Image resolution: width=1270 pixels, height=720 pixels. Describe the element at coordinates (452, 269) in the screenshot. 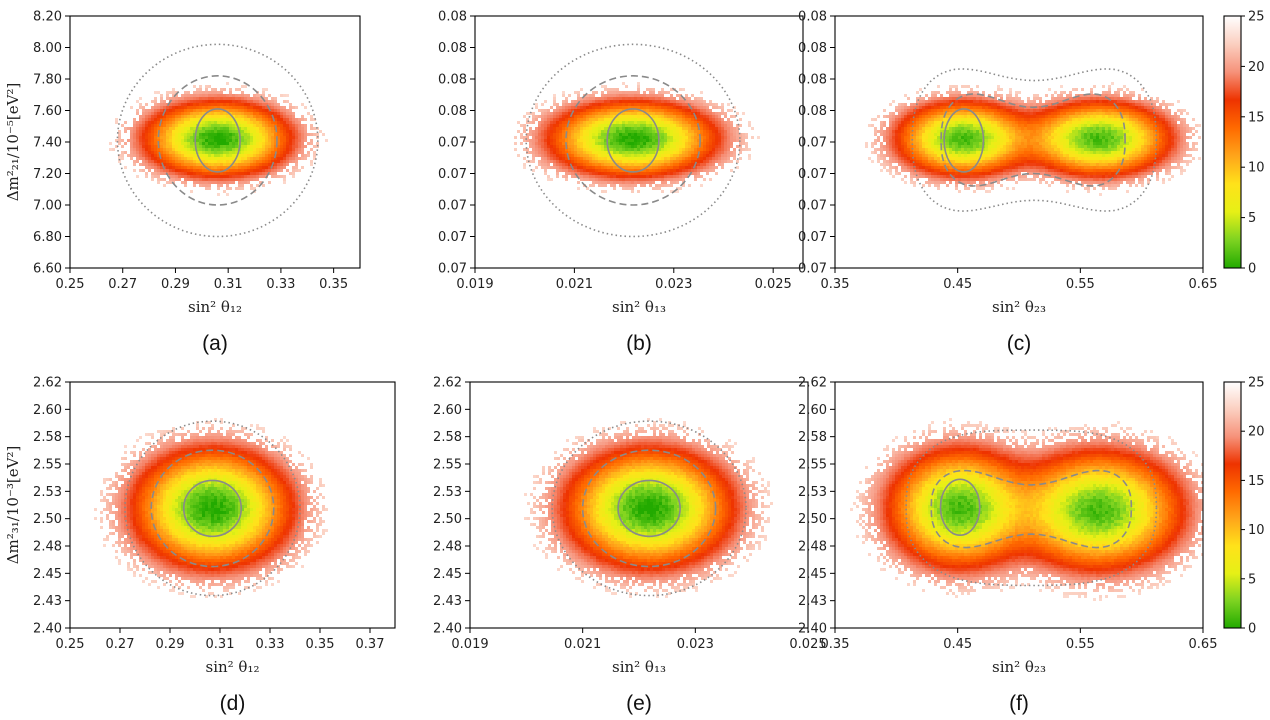

I see `y-tick-label: 0.07` at that location.